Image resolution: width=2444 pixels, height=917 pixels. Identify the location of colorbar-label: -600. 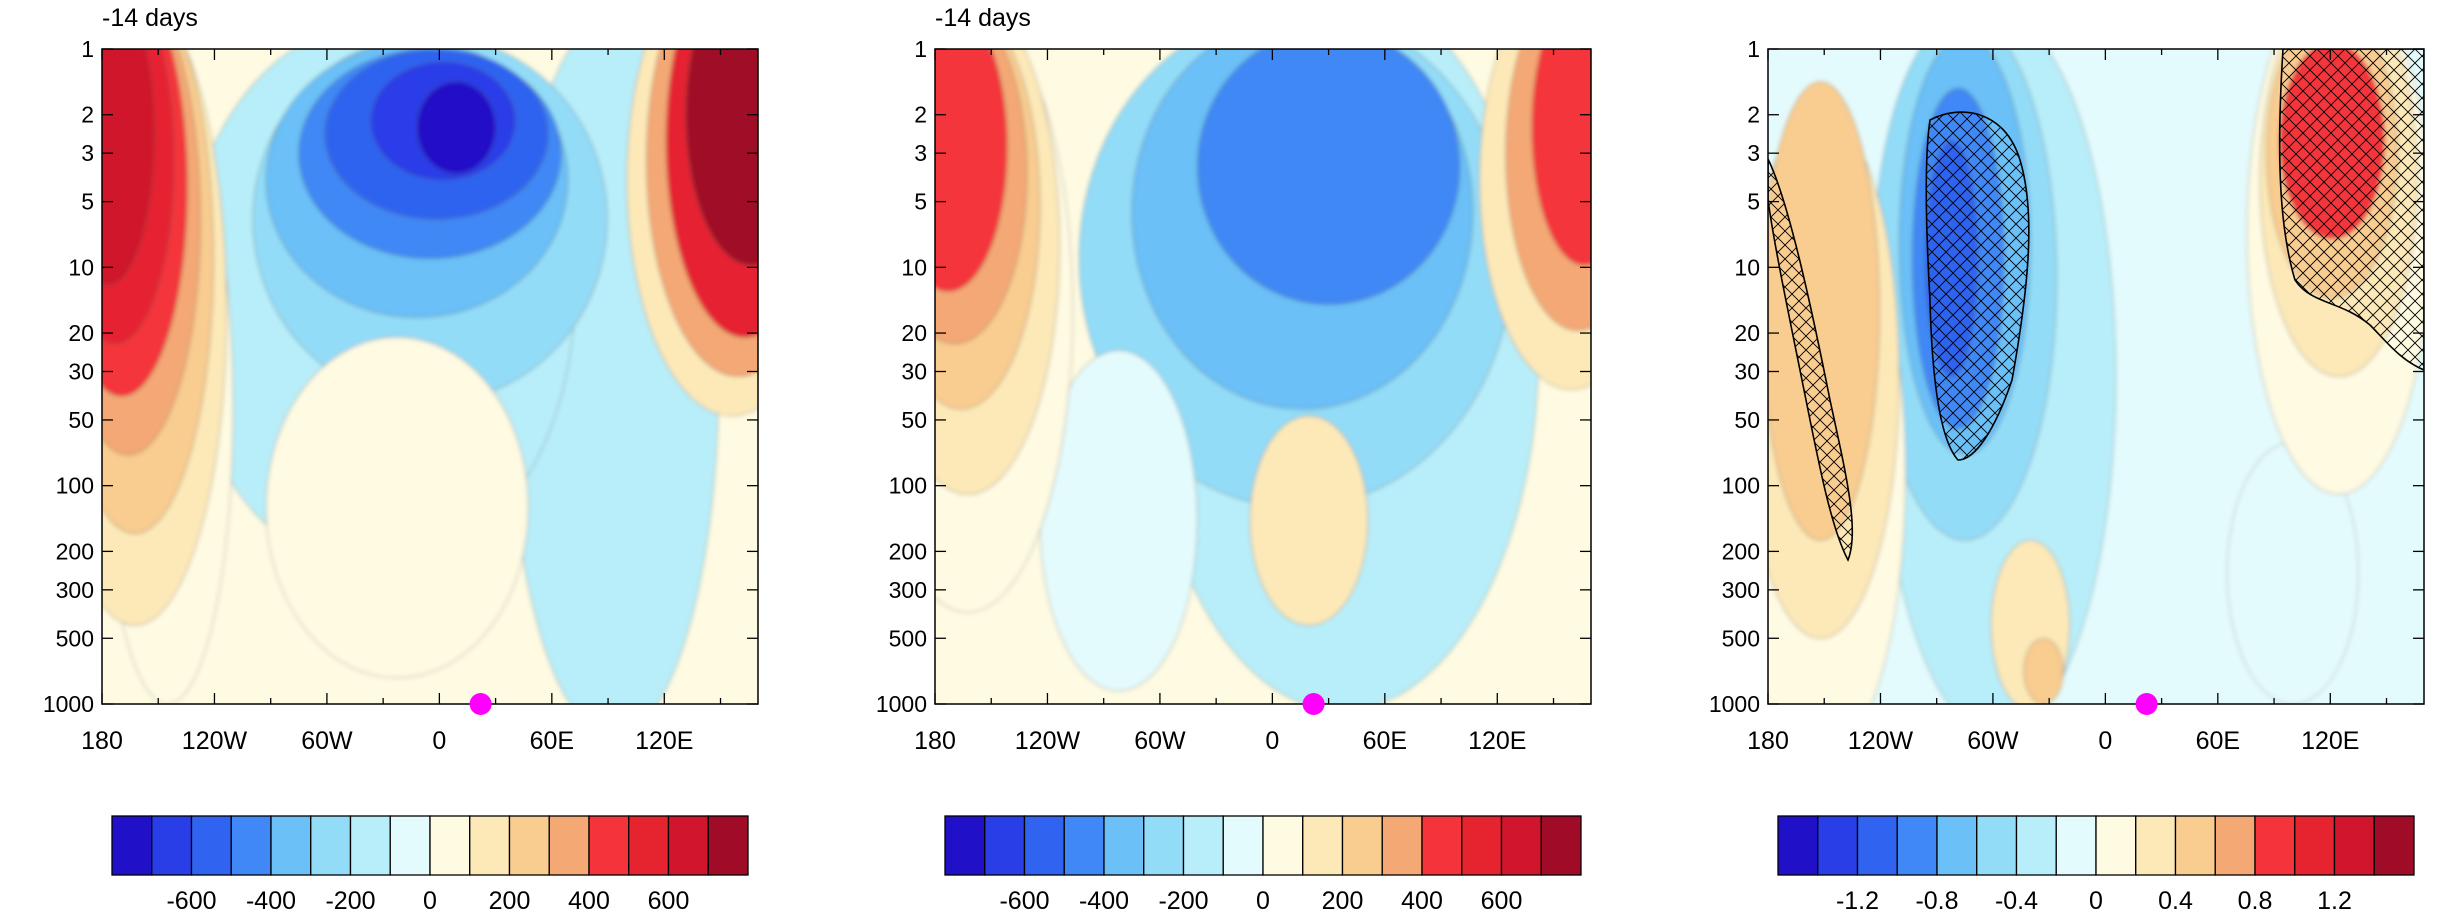
(191, 901).